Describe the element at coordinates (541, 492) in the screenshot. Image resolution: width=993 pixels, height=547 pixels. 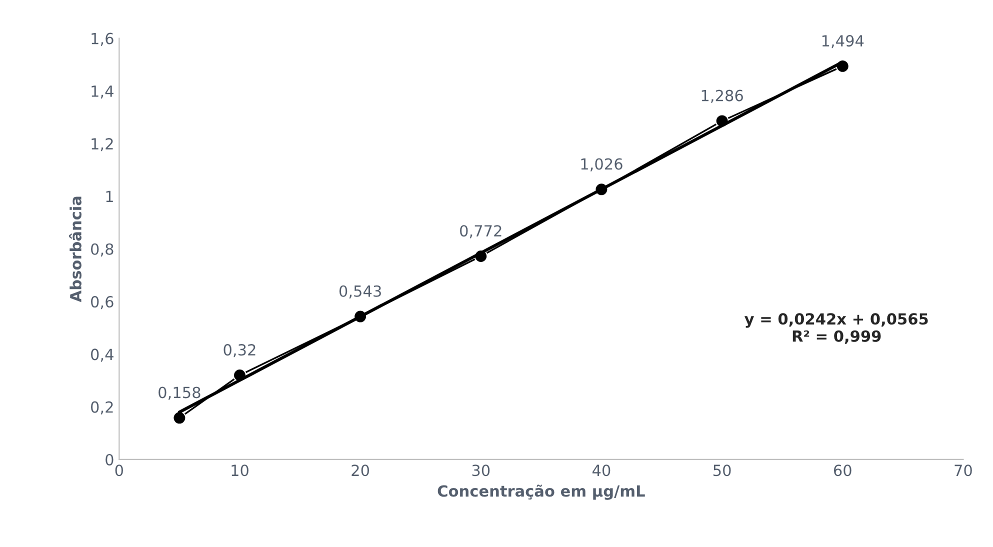
I see `x-axis-title: Concentração em µg/mL` at that location.